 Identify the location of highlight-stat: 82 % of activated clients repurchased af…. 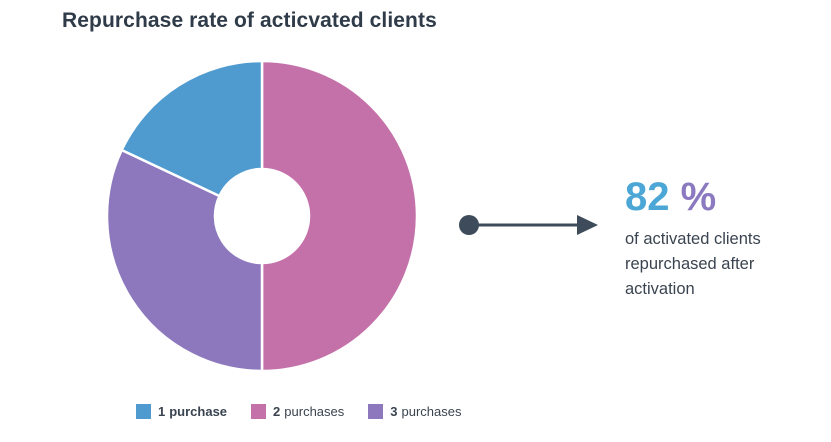
(715, 238).